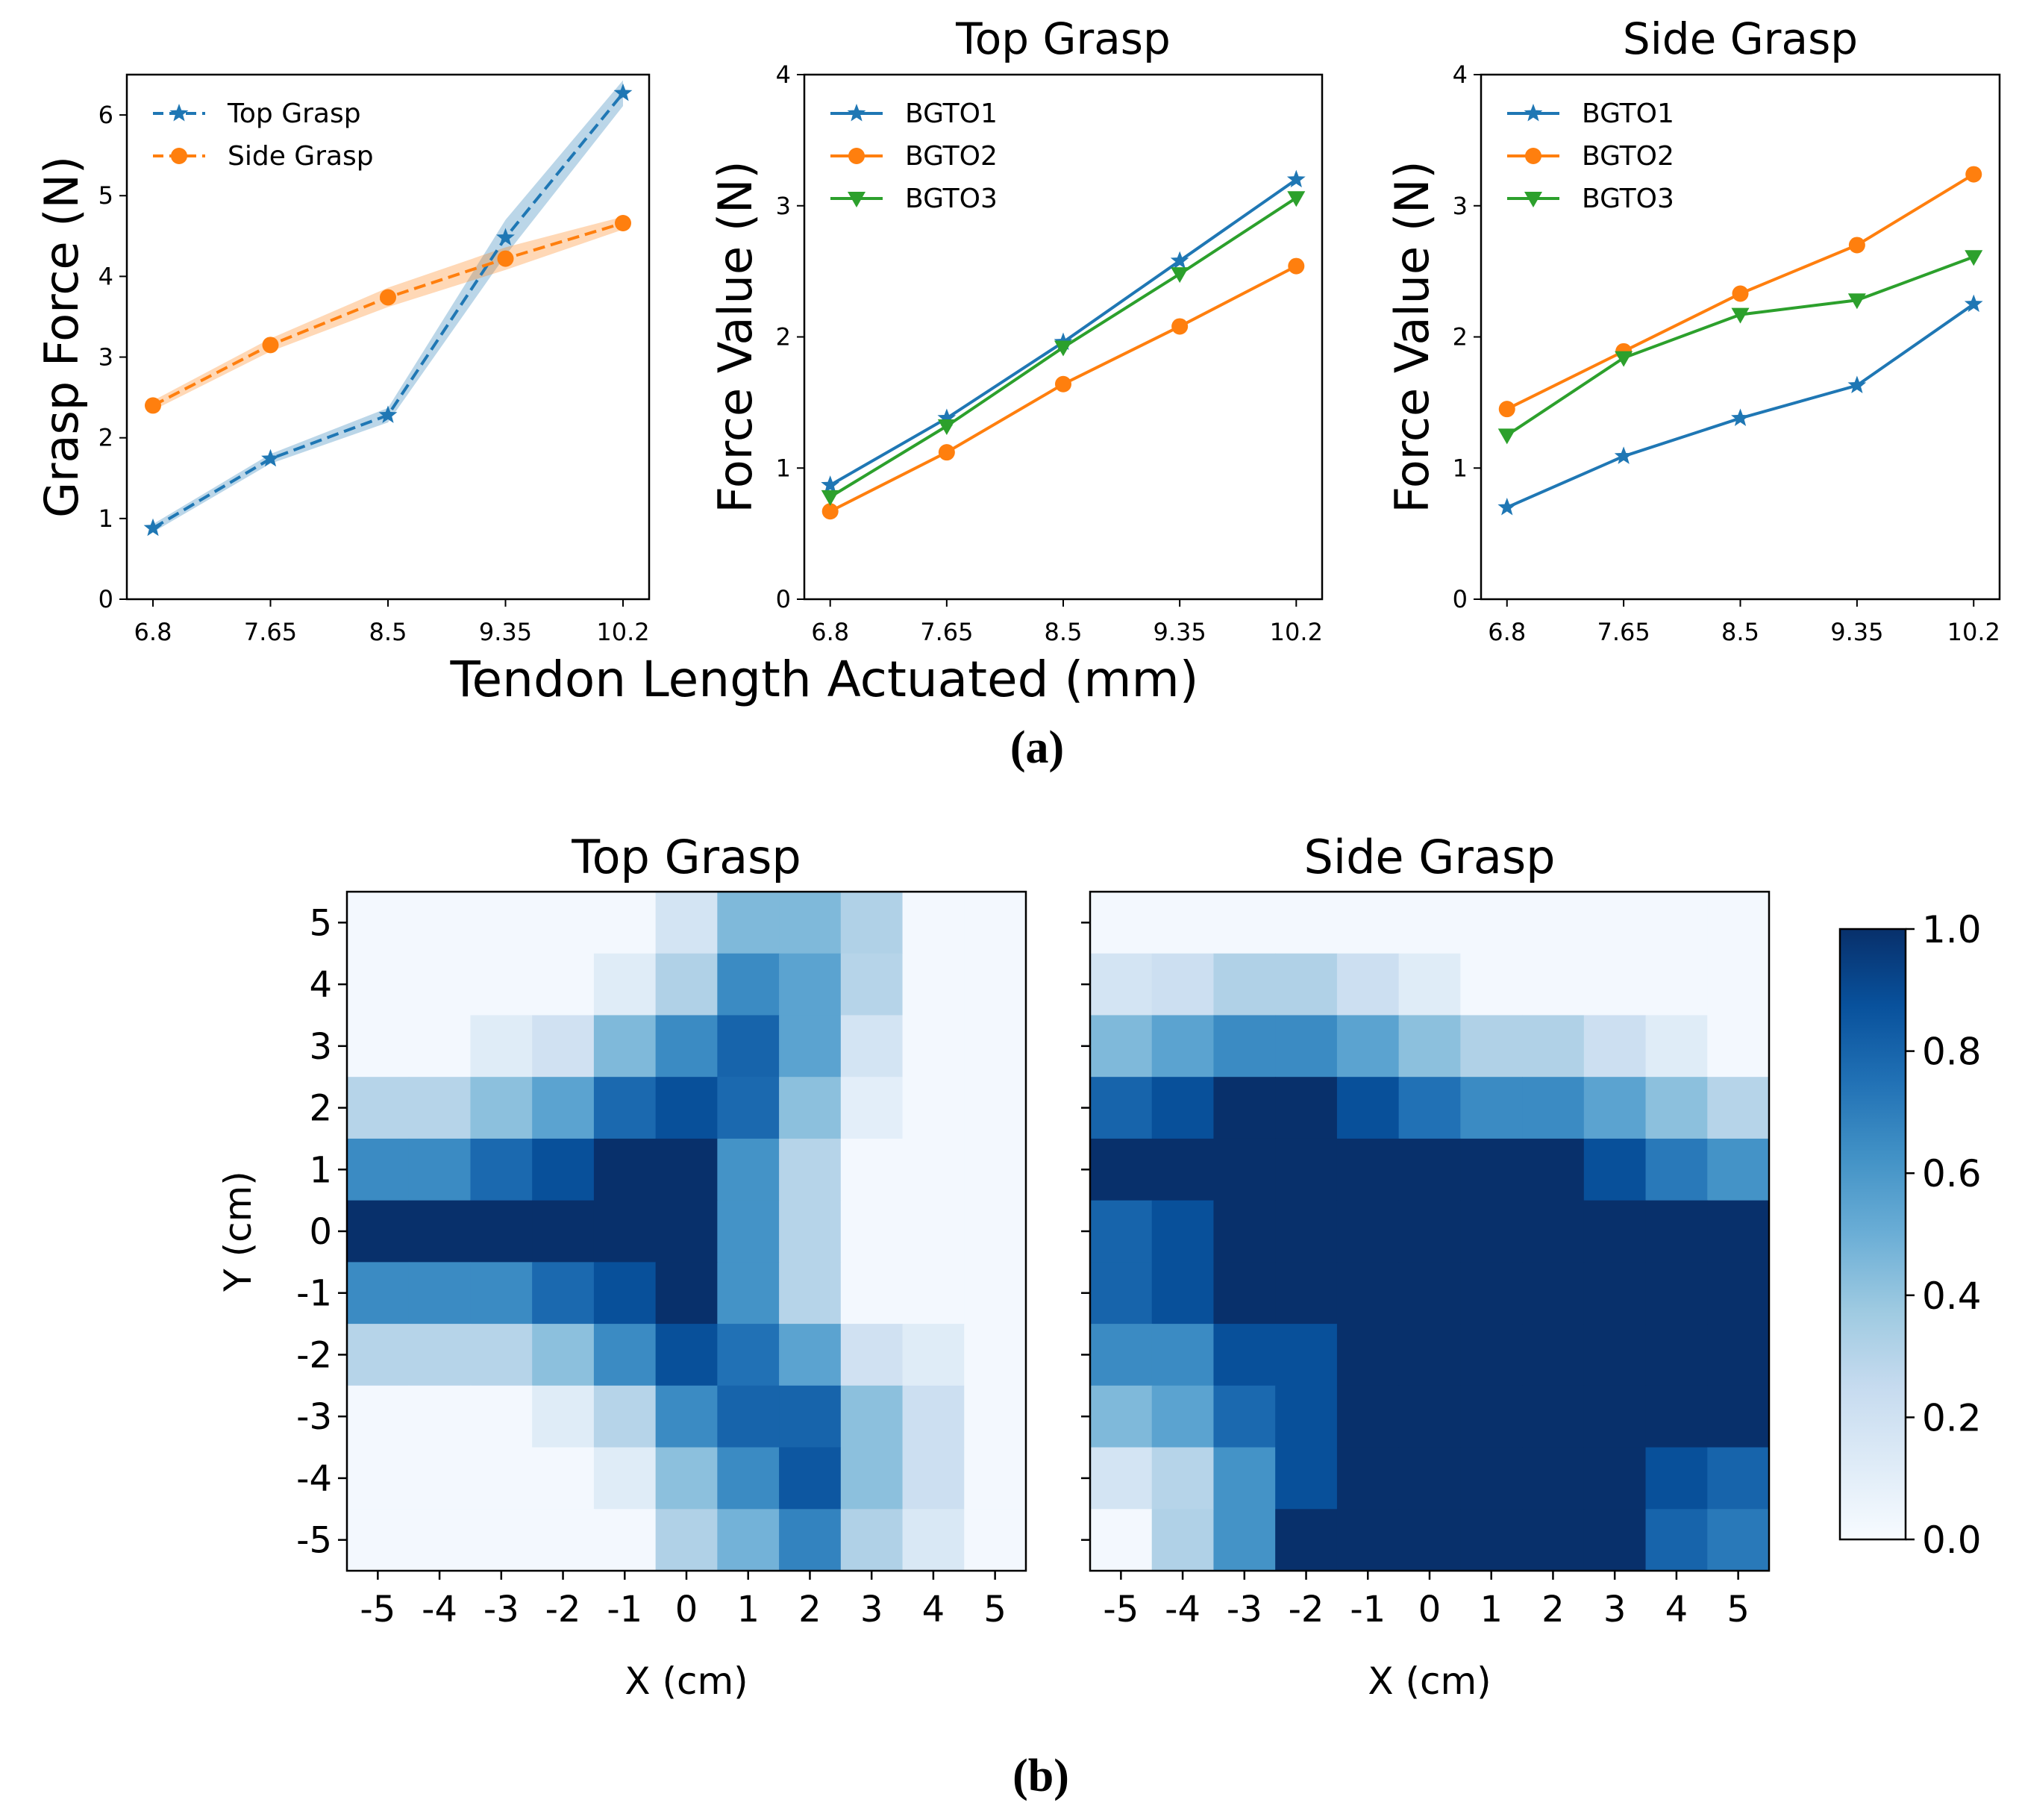 This screenshot has width=2019, height=1820. Describe the element at coordinates (440, 1169) in the screenshot. I see `heatmap_top-cell-r4-c1` at that location.